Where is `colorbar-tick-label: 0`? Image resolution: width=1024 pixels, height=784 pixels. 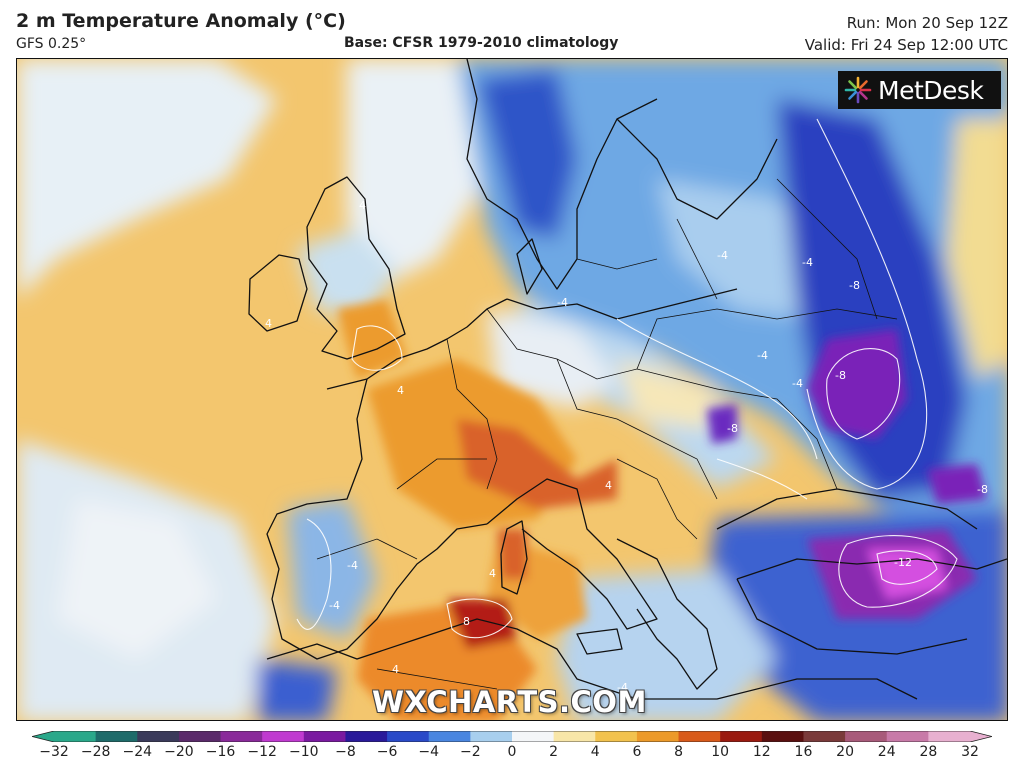
colorbar-tick-label: 0 is located at coordinates (512, 752).